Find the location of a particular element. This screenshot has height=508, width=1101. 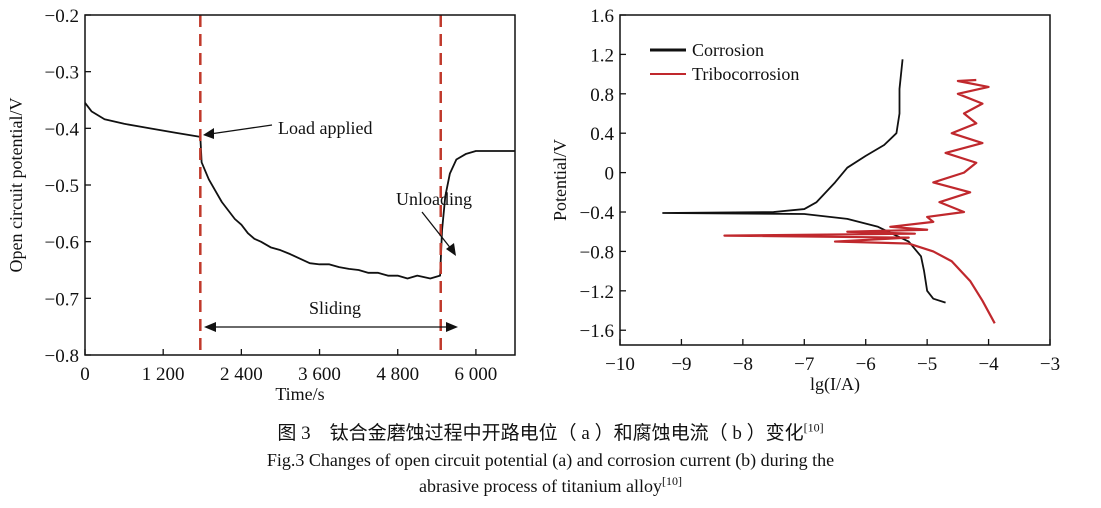

x-axis-label: Time/s is located at coordinates (299, 394).